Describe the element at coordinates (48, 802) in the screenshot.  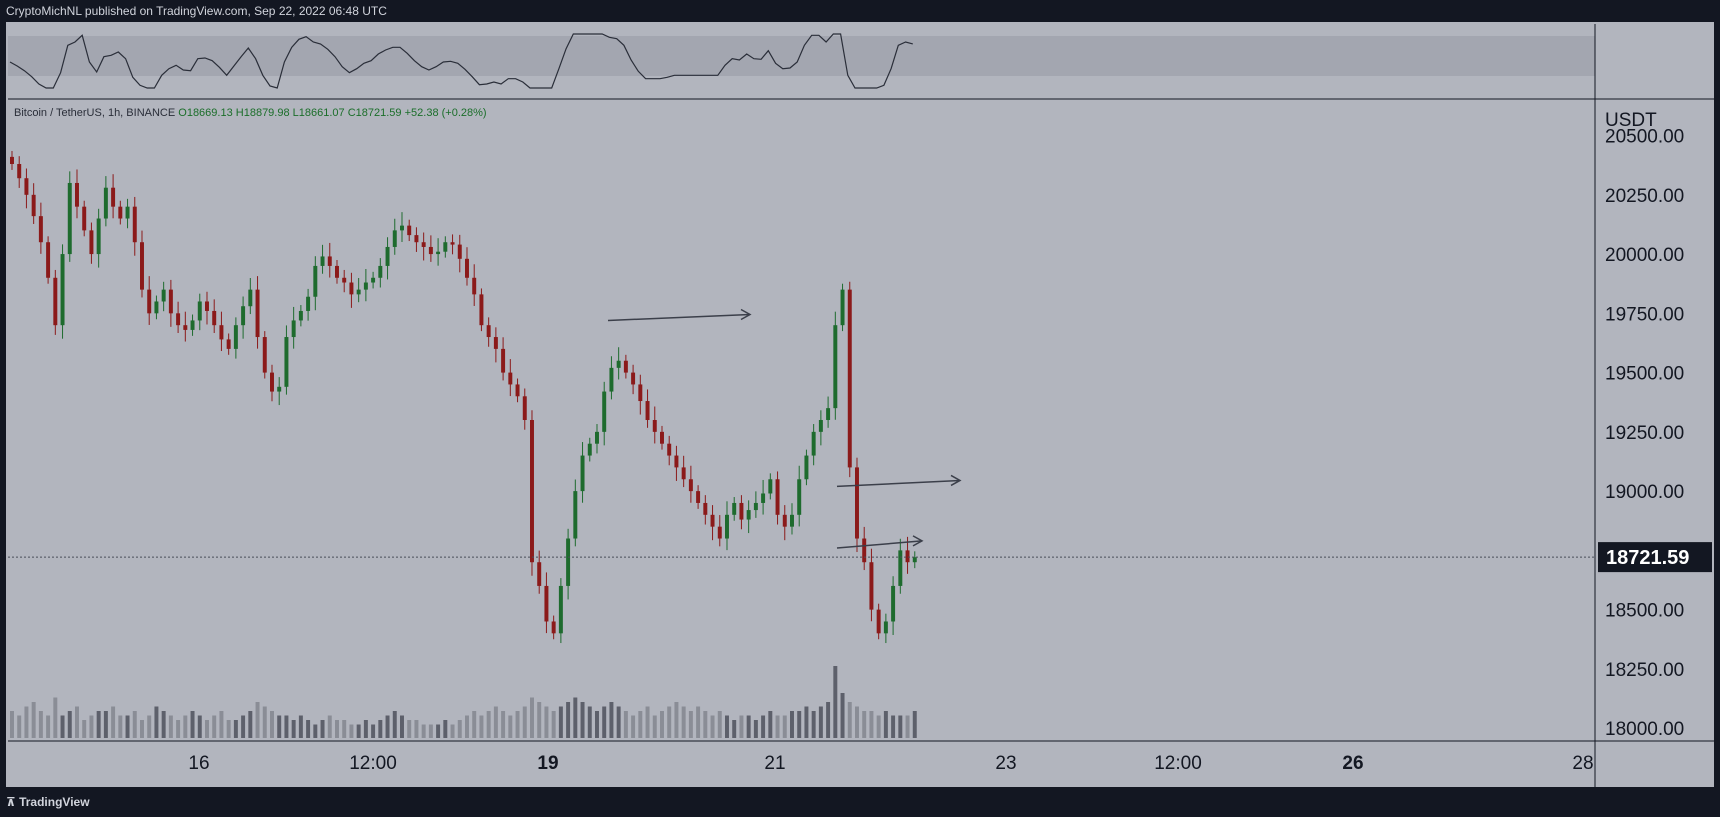
I see `tradingview-logo: ⊼ TradingView` at that location.